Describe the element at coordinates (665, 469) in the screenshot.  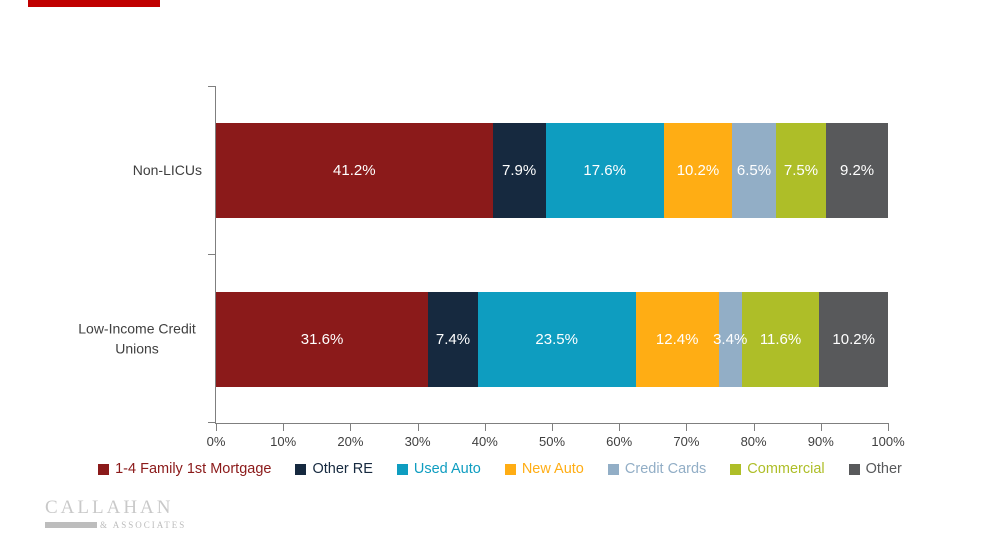
I see `legend-label-credit-cards: Credit Cards` at that location.